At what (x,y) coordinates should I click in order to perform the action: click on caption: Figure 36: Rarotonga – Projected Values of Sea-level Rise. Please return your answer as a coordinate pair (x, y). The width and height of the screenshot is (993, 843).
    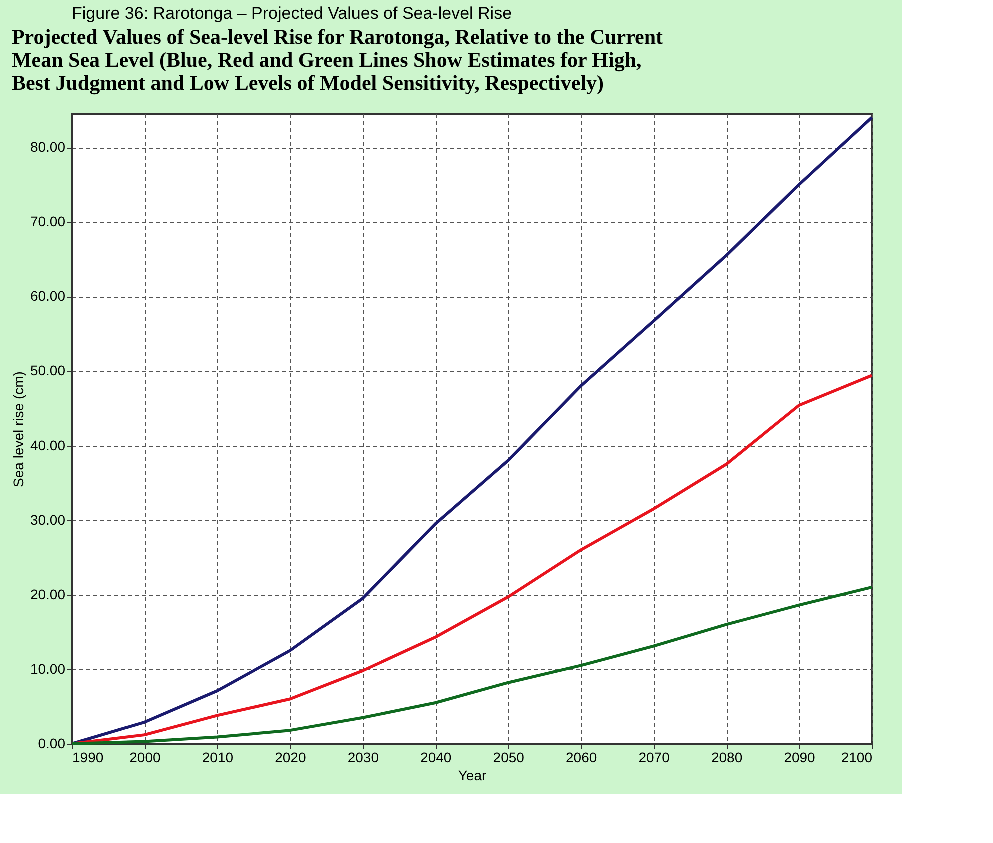
    Looking at the image, I should click on (292, 13).